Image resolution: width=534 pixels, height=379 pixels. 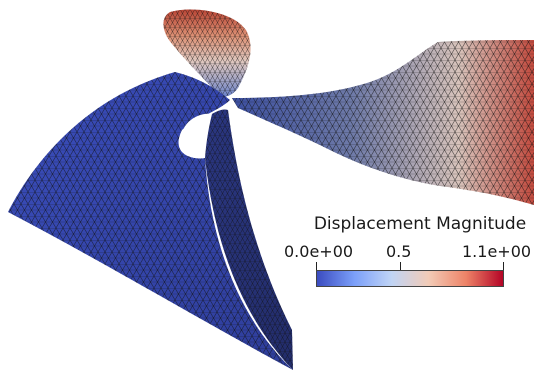 I want to click on colorbar-min-label: 0.0e+00, so click(x=319, y=251).